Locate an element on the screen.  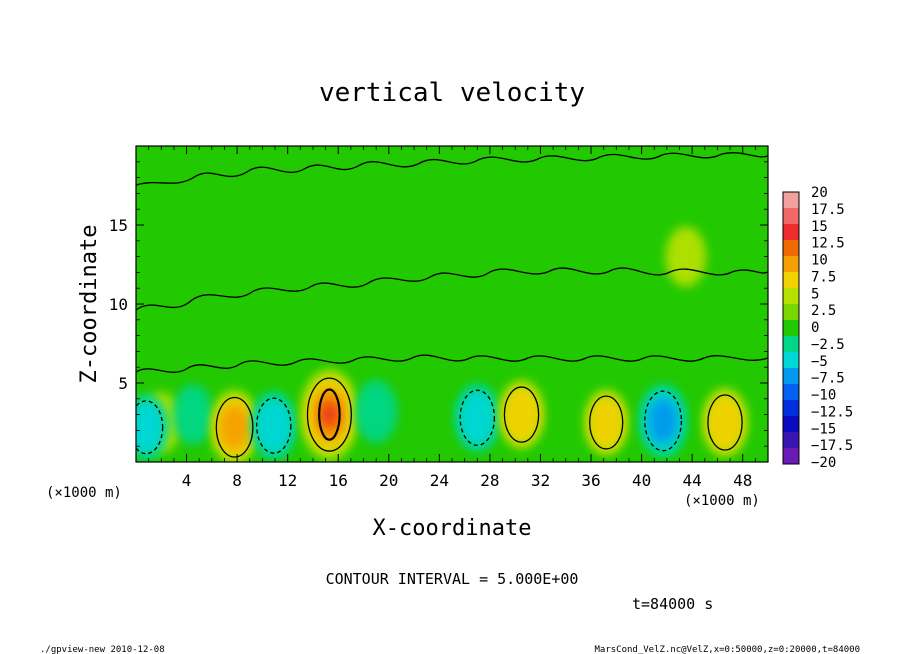
x-tick-label: 48 is located at coordinates (742, 480).